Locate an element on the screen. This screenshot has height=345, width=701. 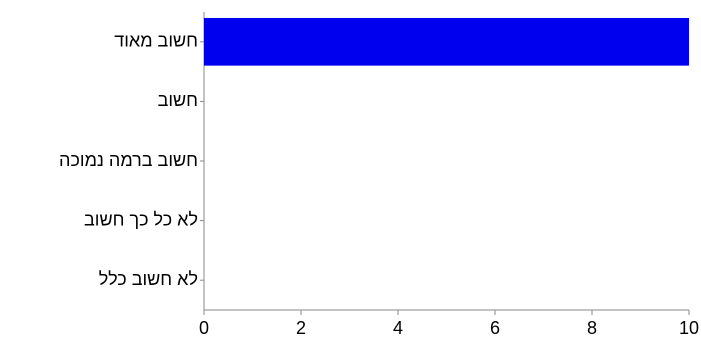
x-tick-label: 2 is located at coordinates (301, 328).